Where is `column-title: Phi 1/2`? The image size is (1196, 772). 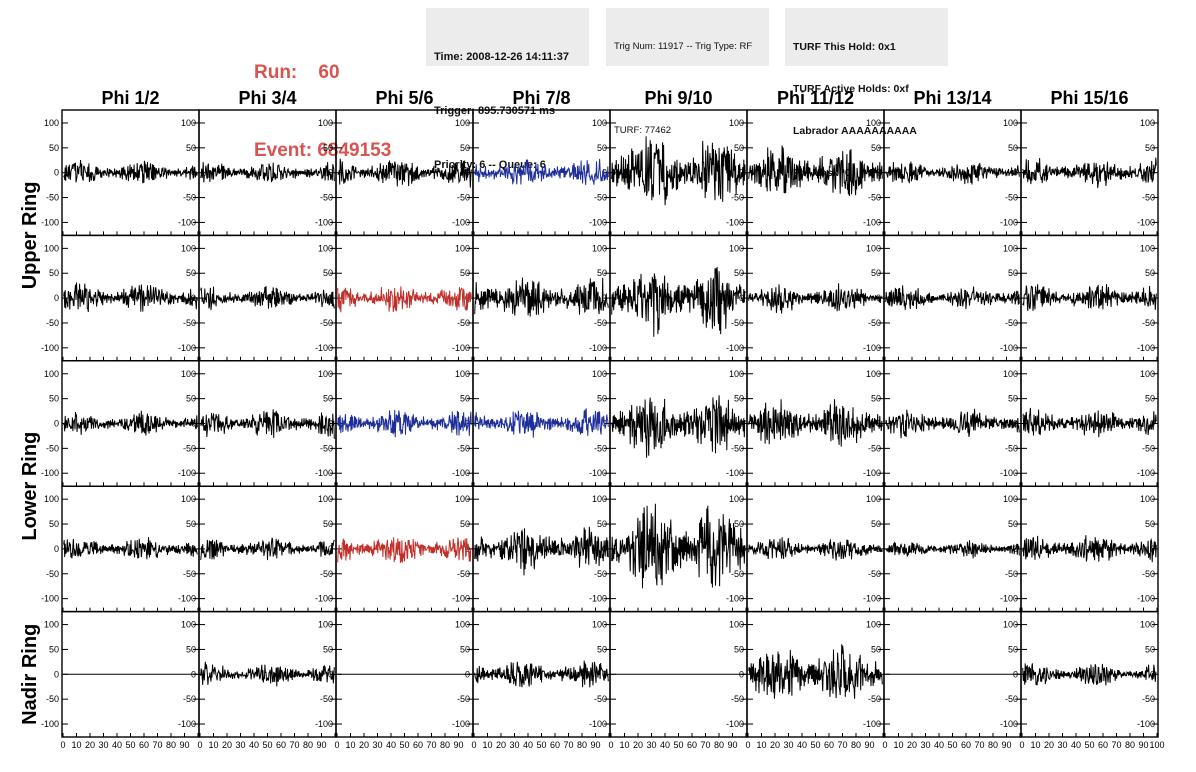
column-title: Phi 1/2 is located at coordinates (130, 98).